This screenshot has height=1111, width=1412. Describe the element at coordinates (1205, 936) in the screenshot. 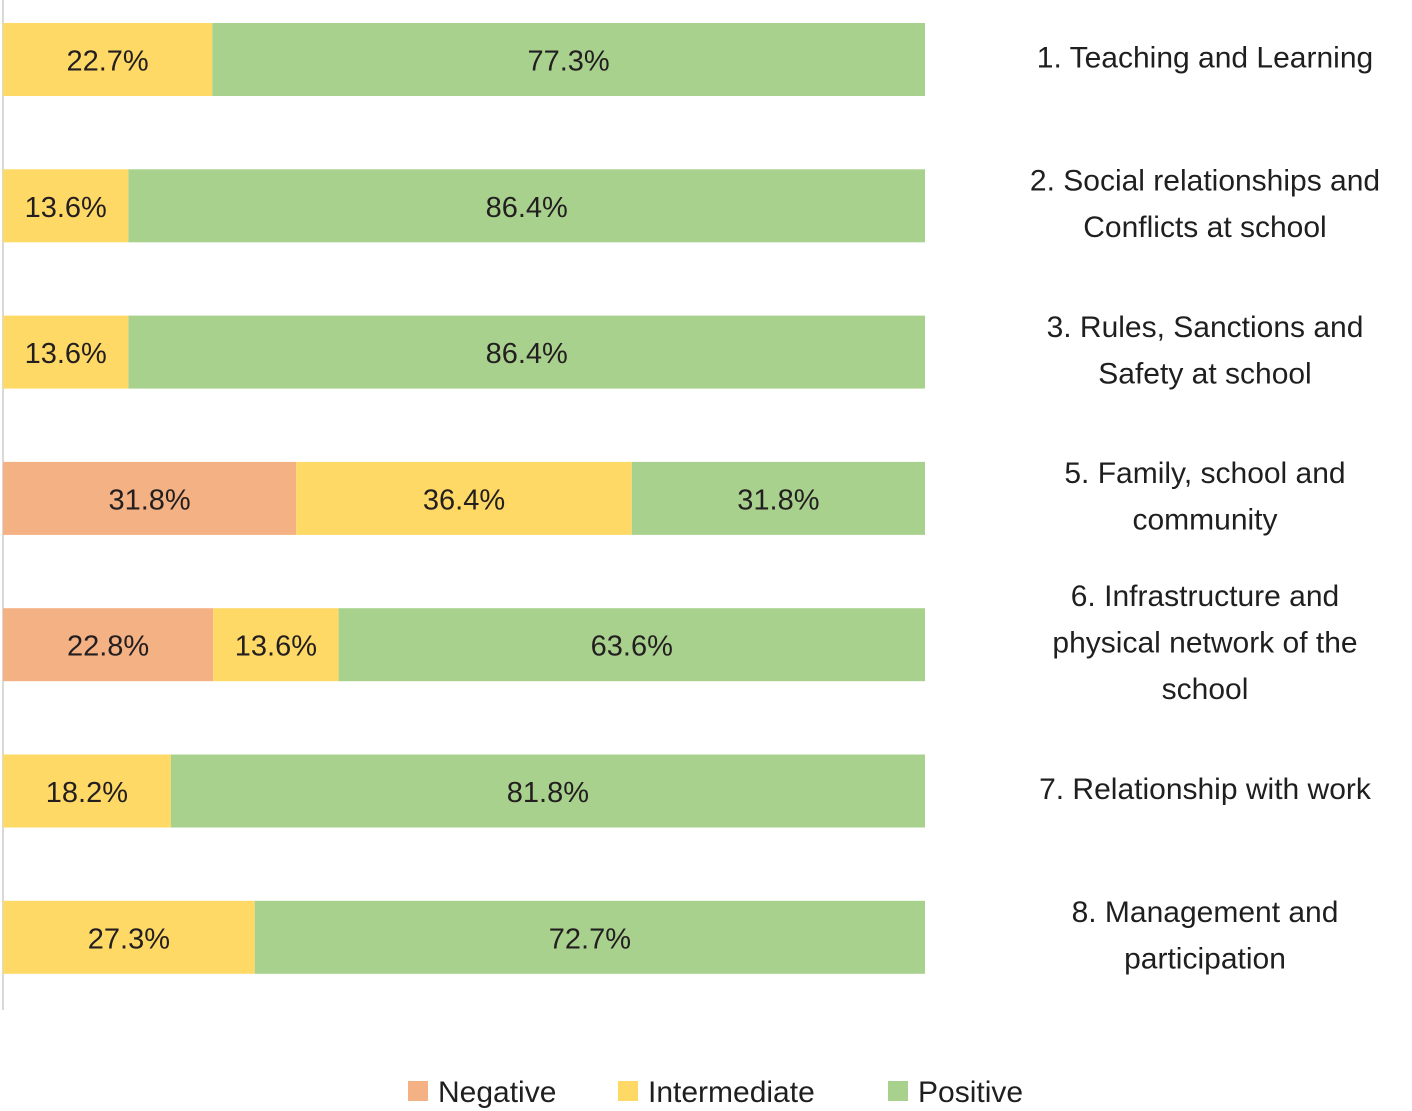

I see `category-label-7: 8. Management and participation` at that location.